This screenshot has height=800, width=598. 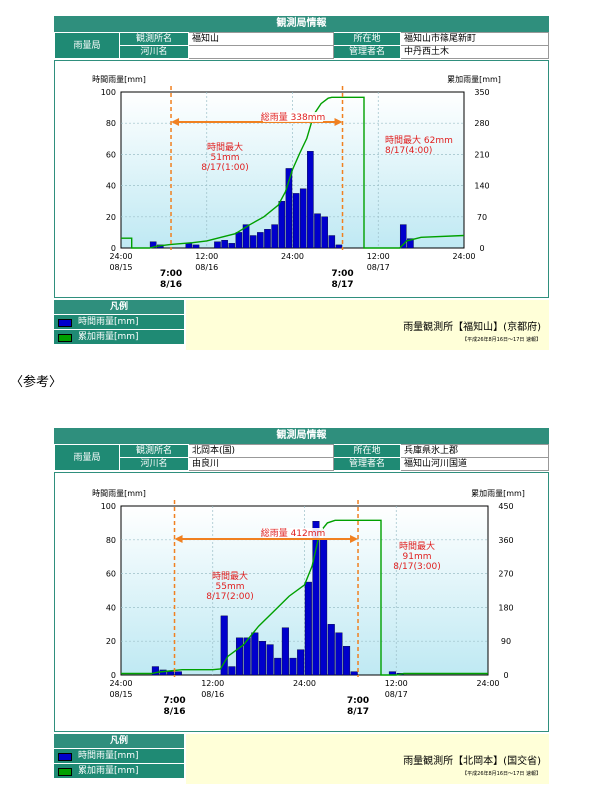 What do you see at coordinates (261, 39) in the screenshot?
I see `station-name-value: 福知山` at bounding box center [261, 39].